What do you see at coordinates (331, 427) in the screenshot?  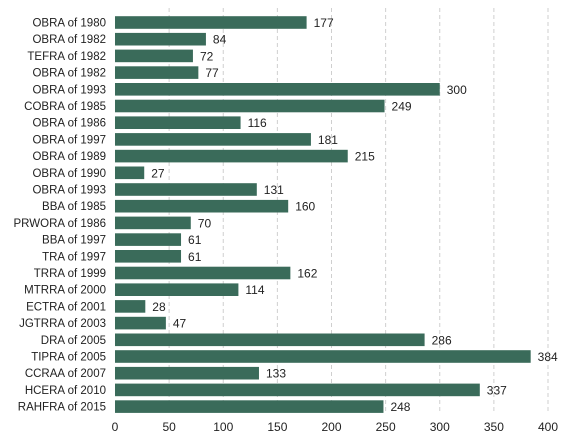 I see `x-tick-label: 200` at bounding box center [331, 427].